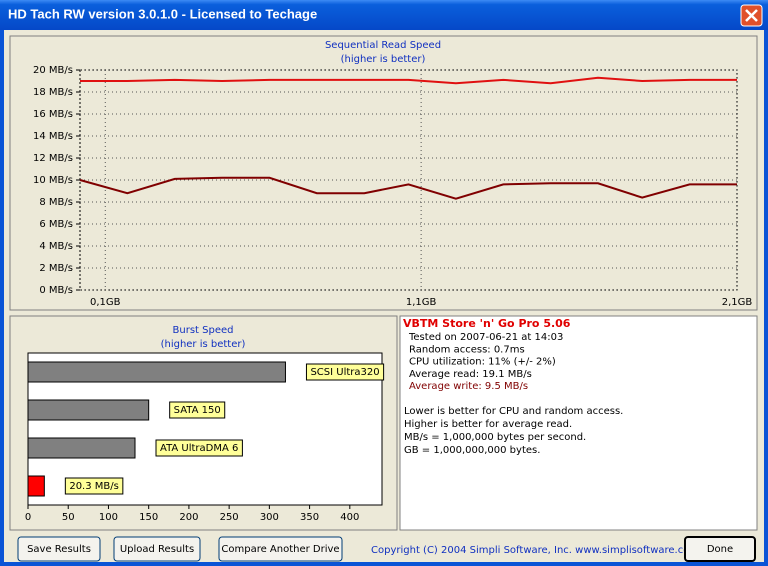 The height and width of the screenshot is (566, 768). Describe the element at coordinates (53, 92) in the screenshot. I see `y-tick-label: 18 MB/s` at that location.